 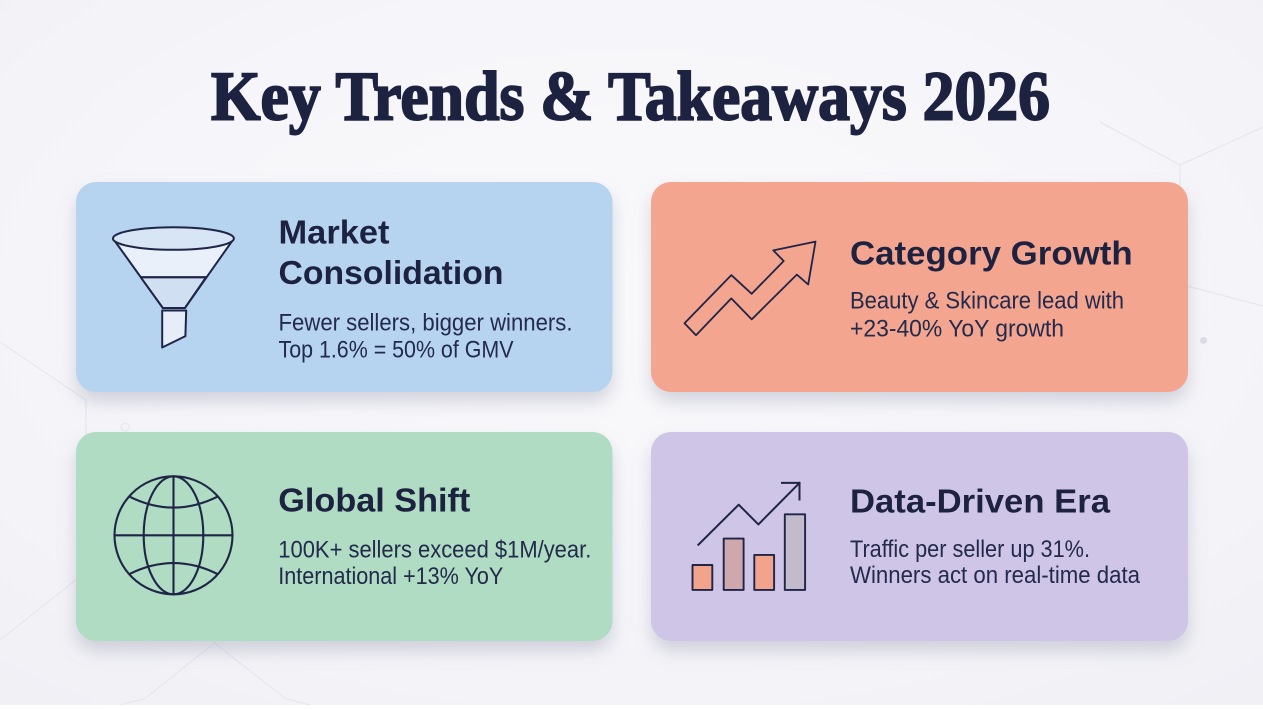 What do you see at coordinates (970, 549) in the screenshot?
I see `svg-text: Traffic per seller up 31%.` at bounding box center [970, 549].